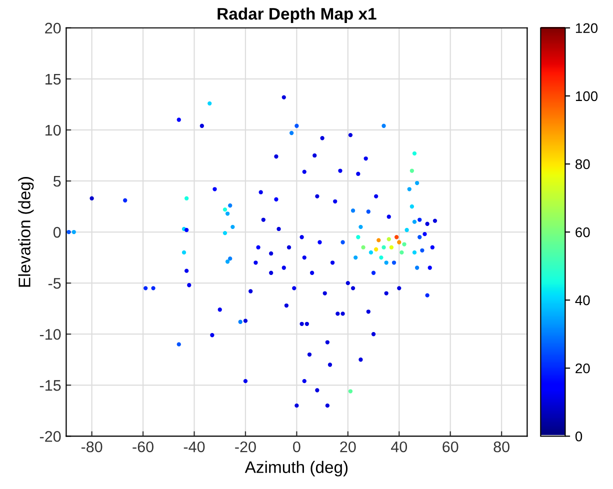 Image resolution: width=613 pixels, height=489 pixels. I want to click on x-tick-label: 20, so click(348, 446).